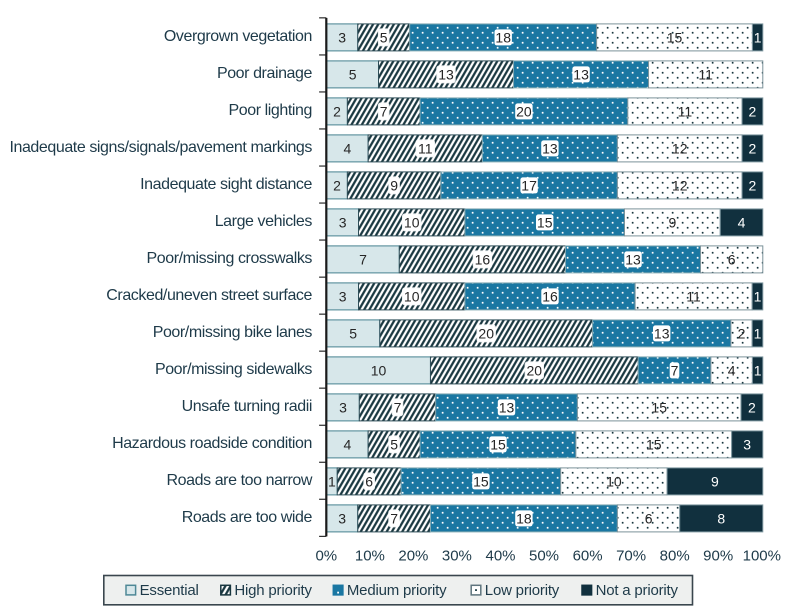 This screenshot has height=615, width=800. What do you see at coordinates (588, 556) in the screenshot?
I see `svg-text: 60%` at bounding box center [588, 556].